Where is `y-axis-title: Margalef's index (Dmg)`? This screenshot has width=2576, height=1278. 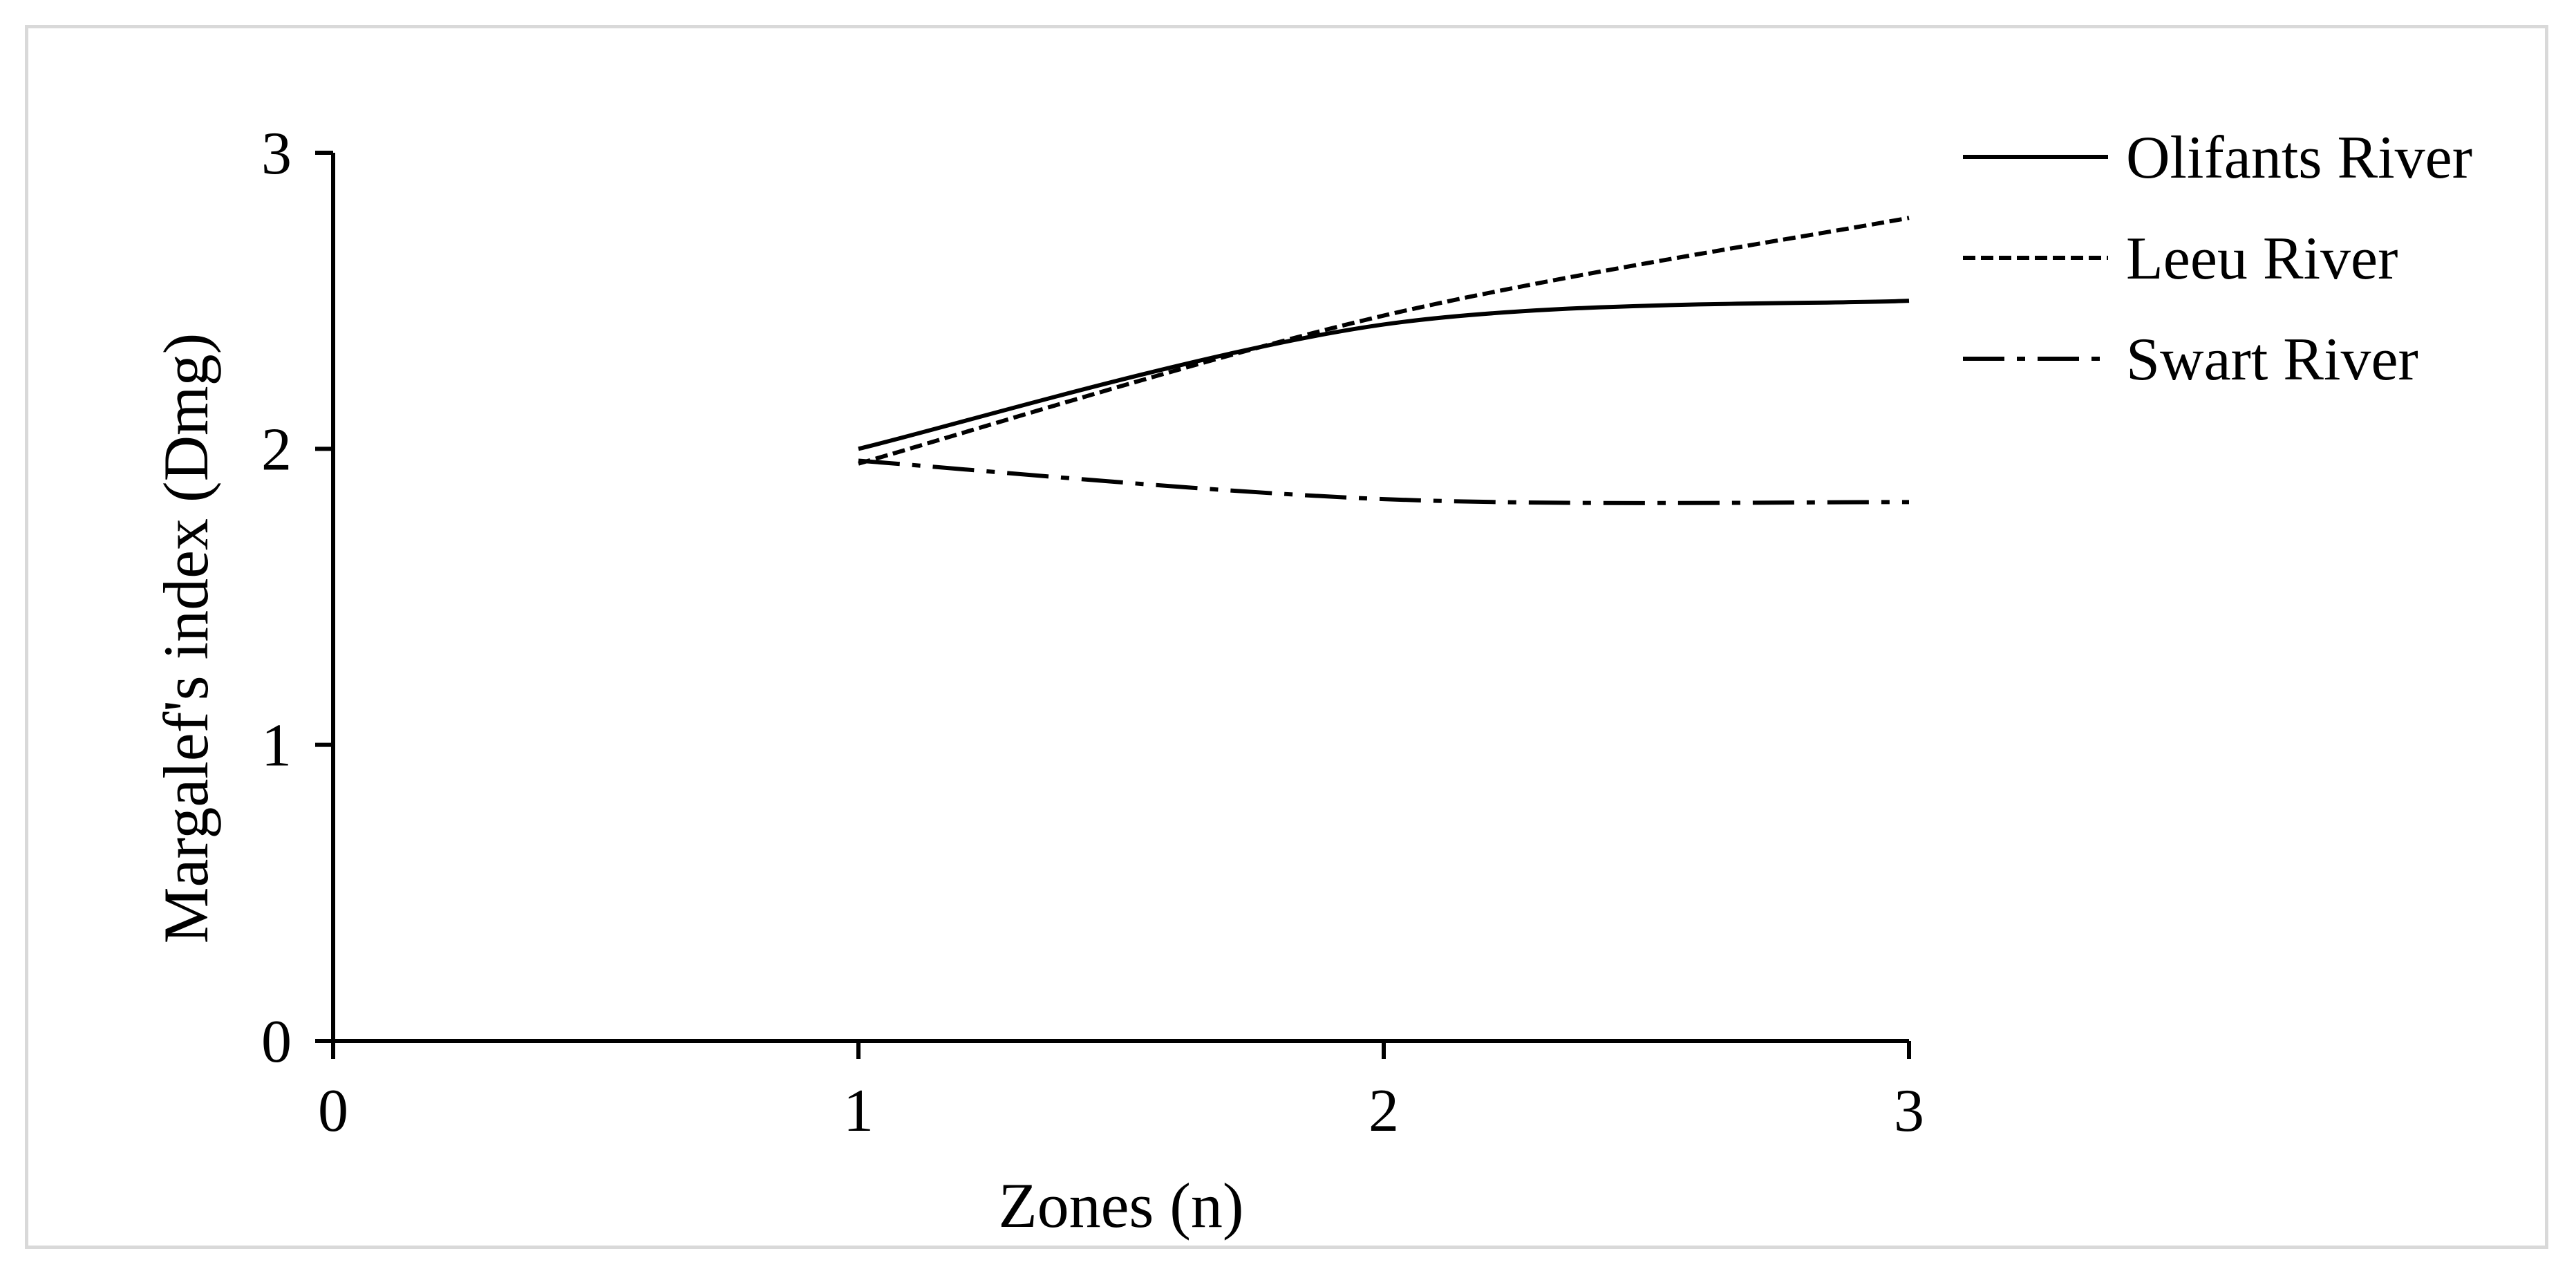
y-axis-title: Margalef's index (Dmg) is located at coordinates (186, 638).